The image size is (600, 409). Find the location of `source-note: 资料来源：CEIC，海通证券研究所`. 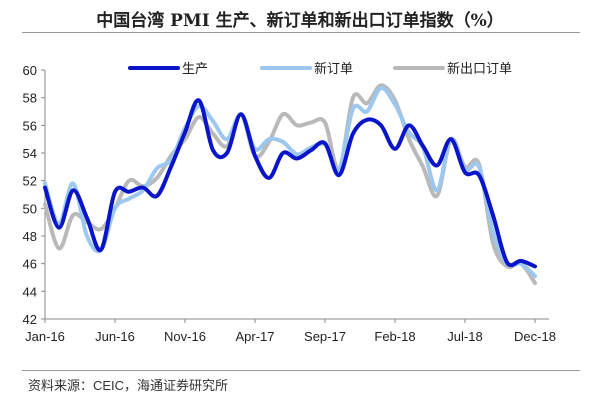

source-note: 资料来源：CEIC，海通证券研究所 is located at coordinates (128, 385).